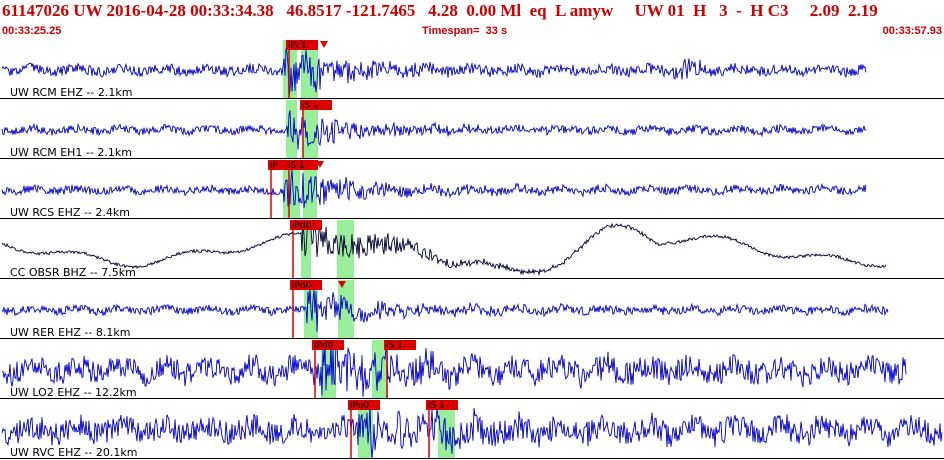  What do you see at coordinates (73, 452) in the screenshot?
I see `trace-label: UW RVC EHZ -- 20.1km` at bounding box center [73, 452].